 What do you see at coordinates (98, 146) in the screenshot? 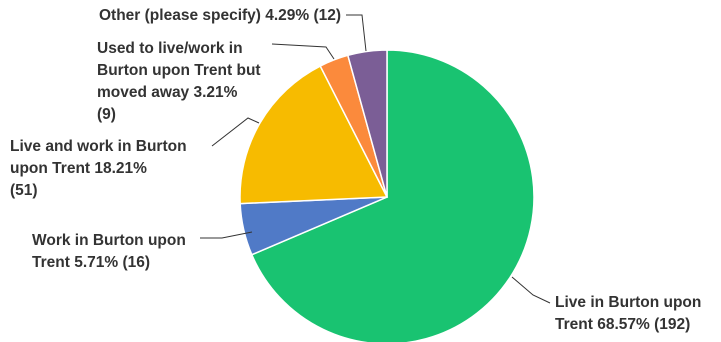
I see `slice-label-line: Live and work in Burton` at bounding box center [98, 146].